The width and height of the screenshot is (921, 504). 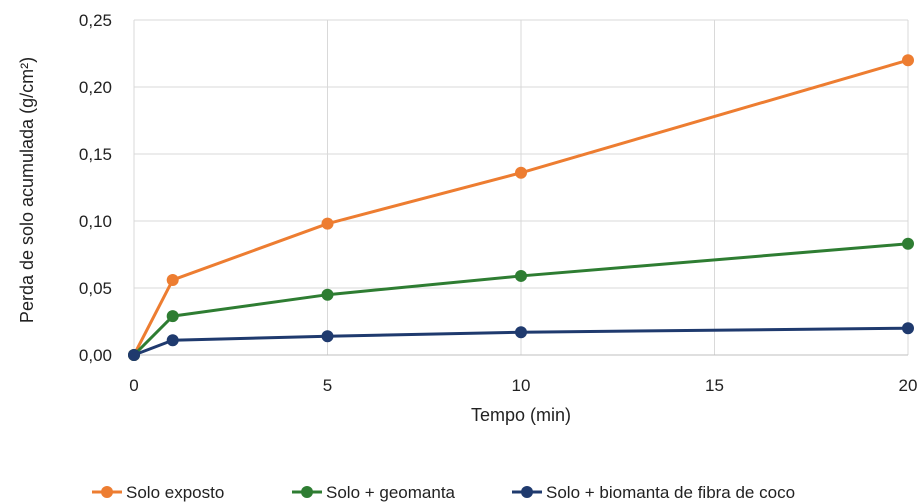 What do you see at coordinates (175, 492) in the screenshot?
I see `legend-label: Solo exposto` at bounding box center [175, 492].